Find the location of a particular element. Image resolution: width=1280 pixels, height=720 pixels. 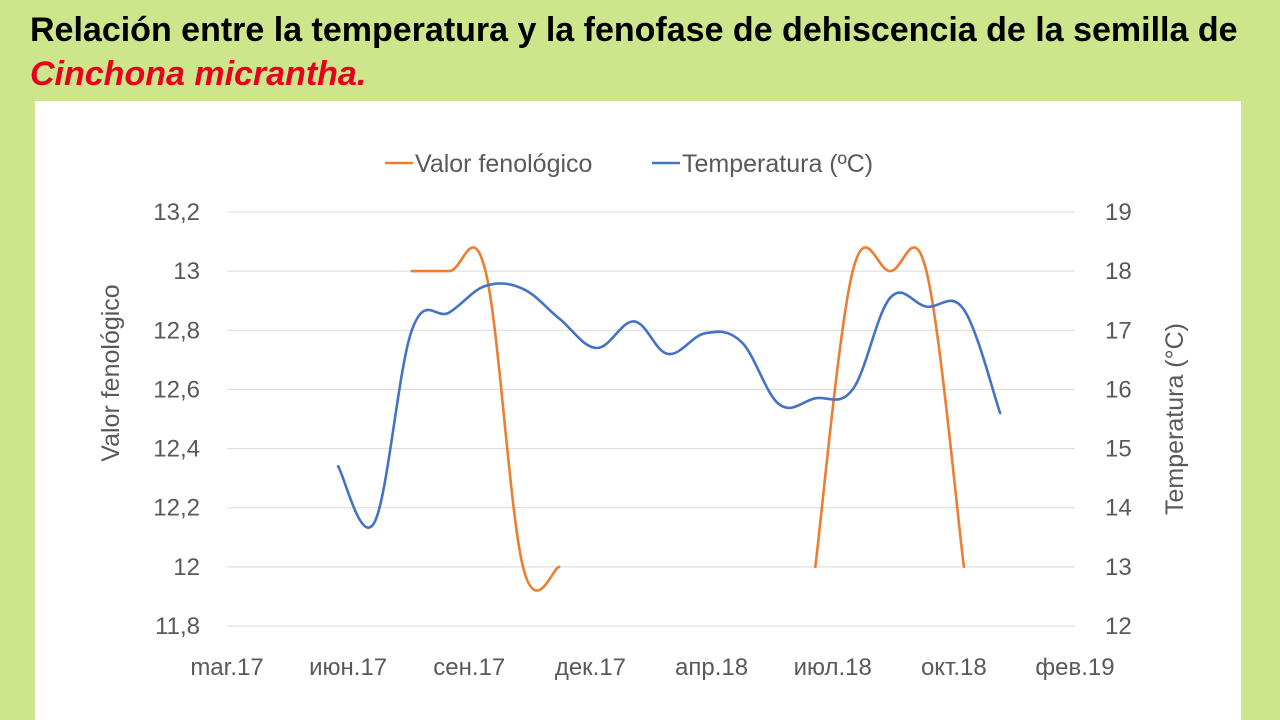

y2-tick-label: 16 is located at coordinates (1118, 389).